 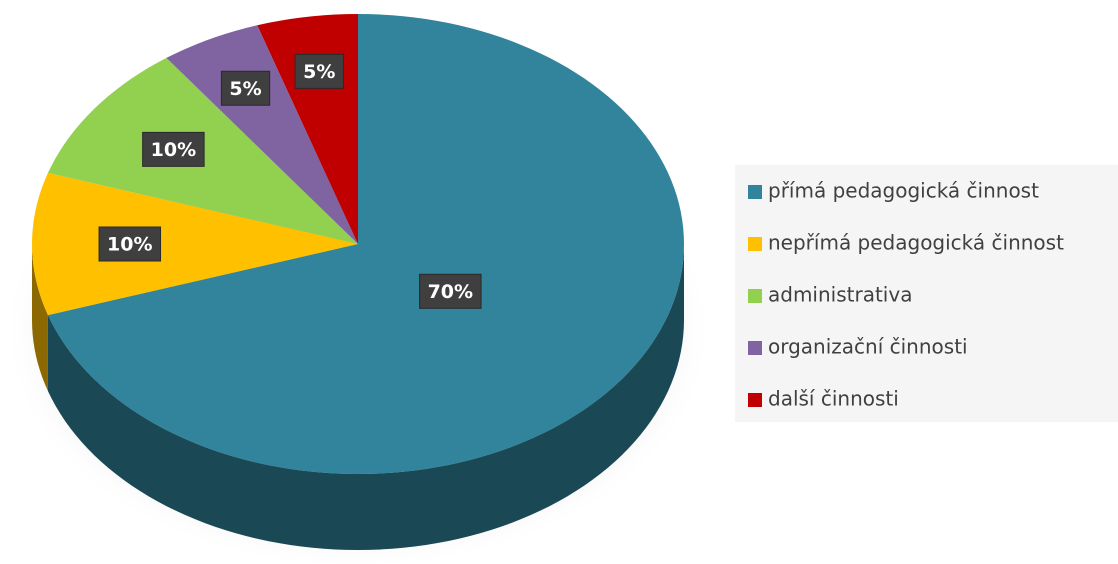 I want to click on data-label-text: 70%, so click(x=450, y=292).